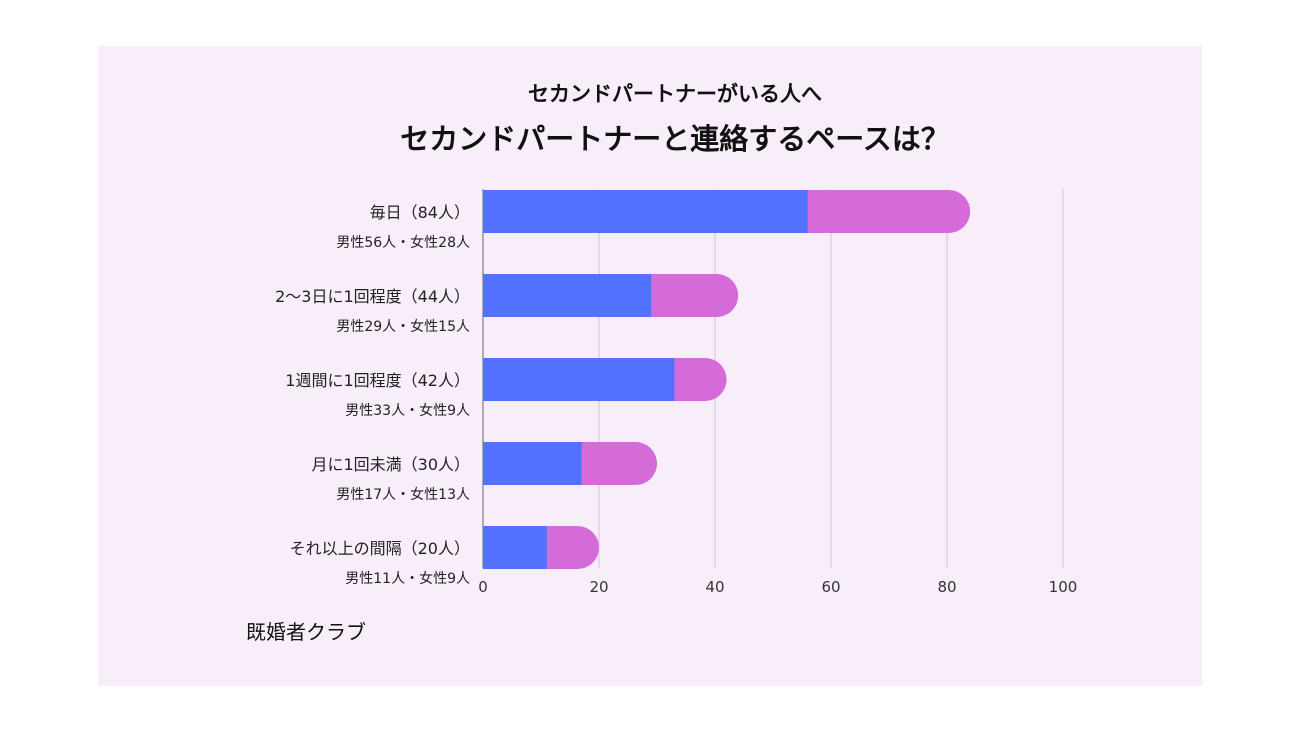 This screenshot has width=1304, height=736. I want to click on source-label: 既婚者クラブ, so click(306, 632).